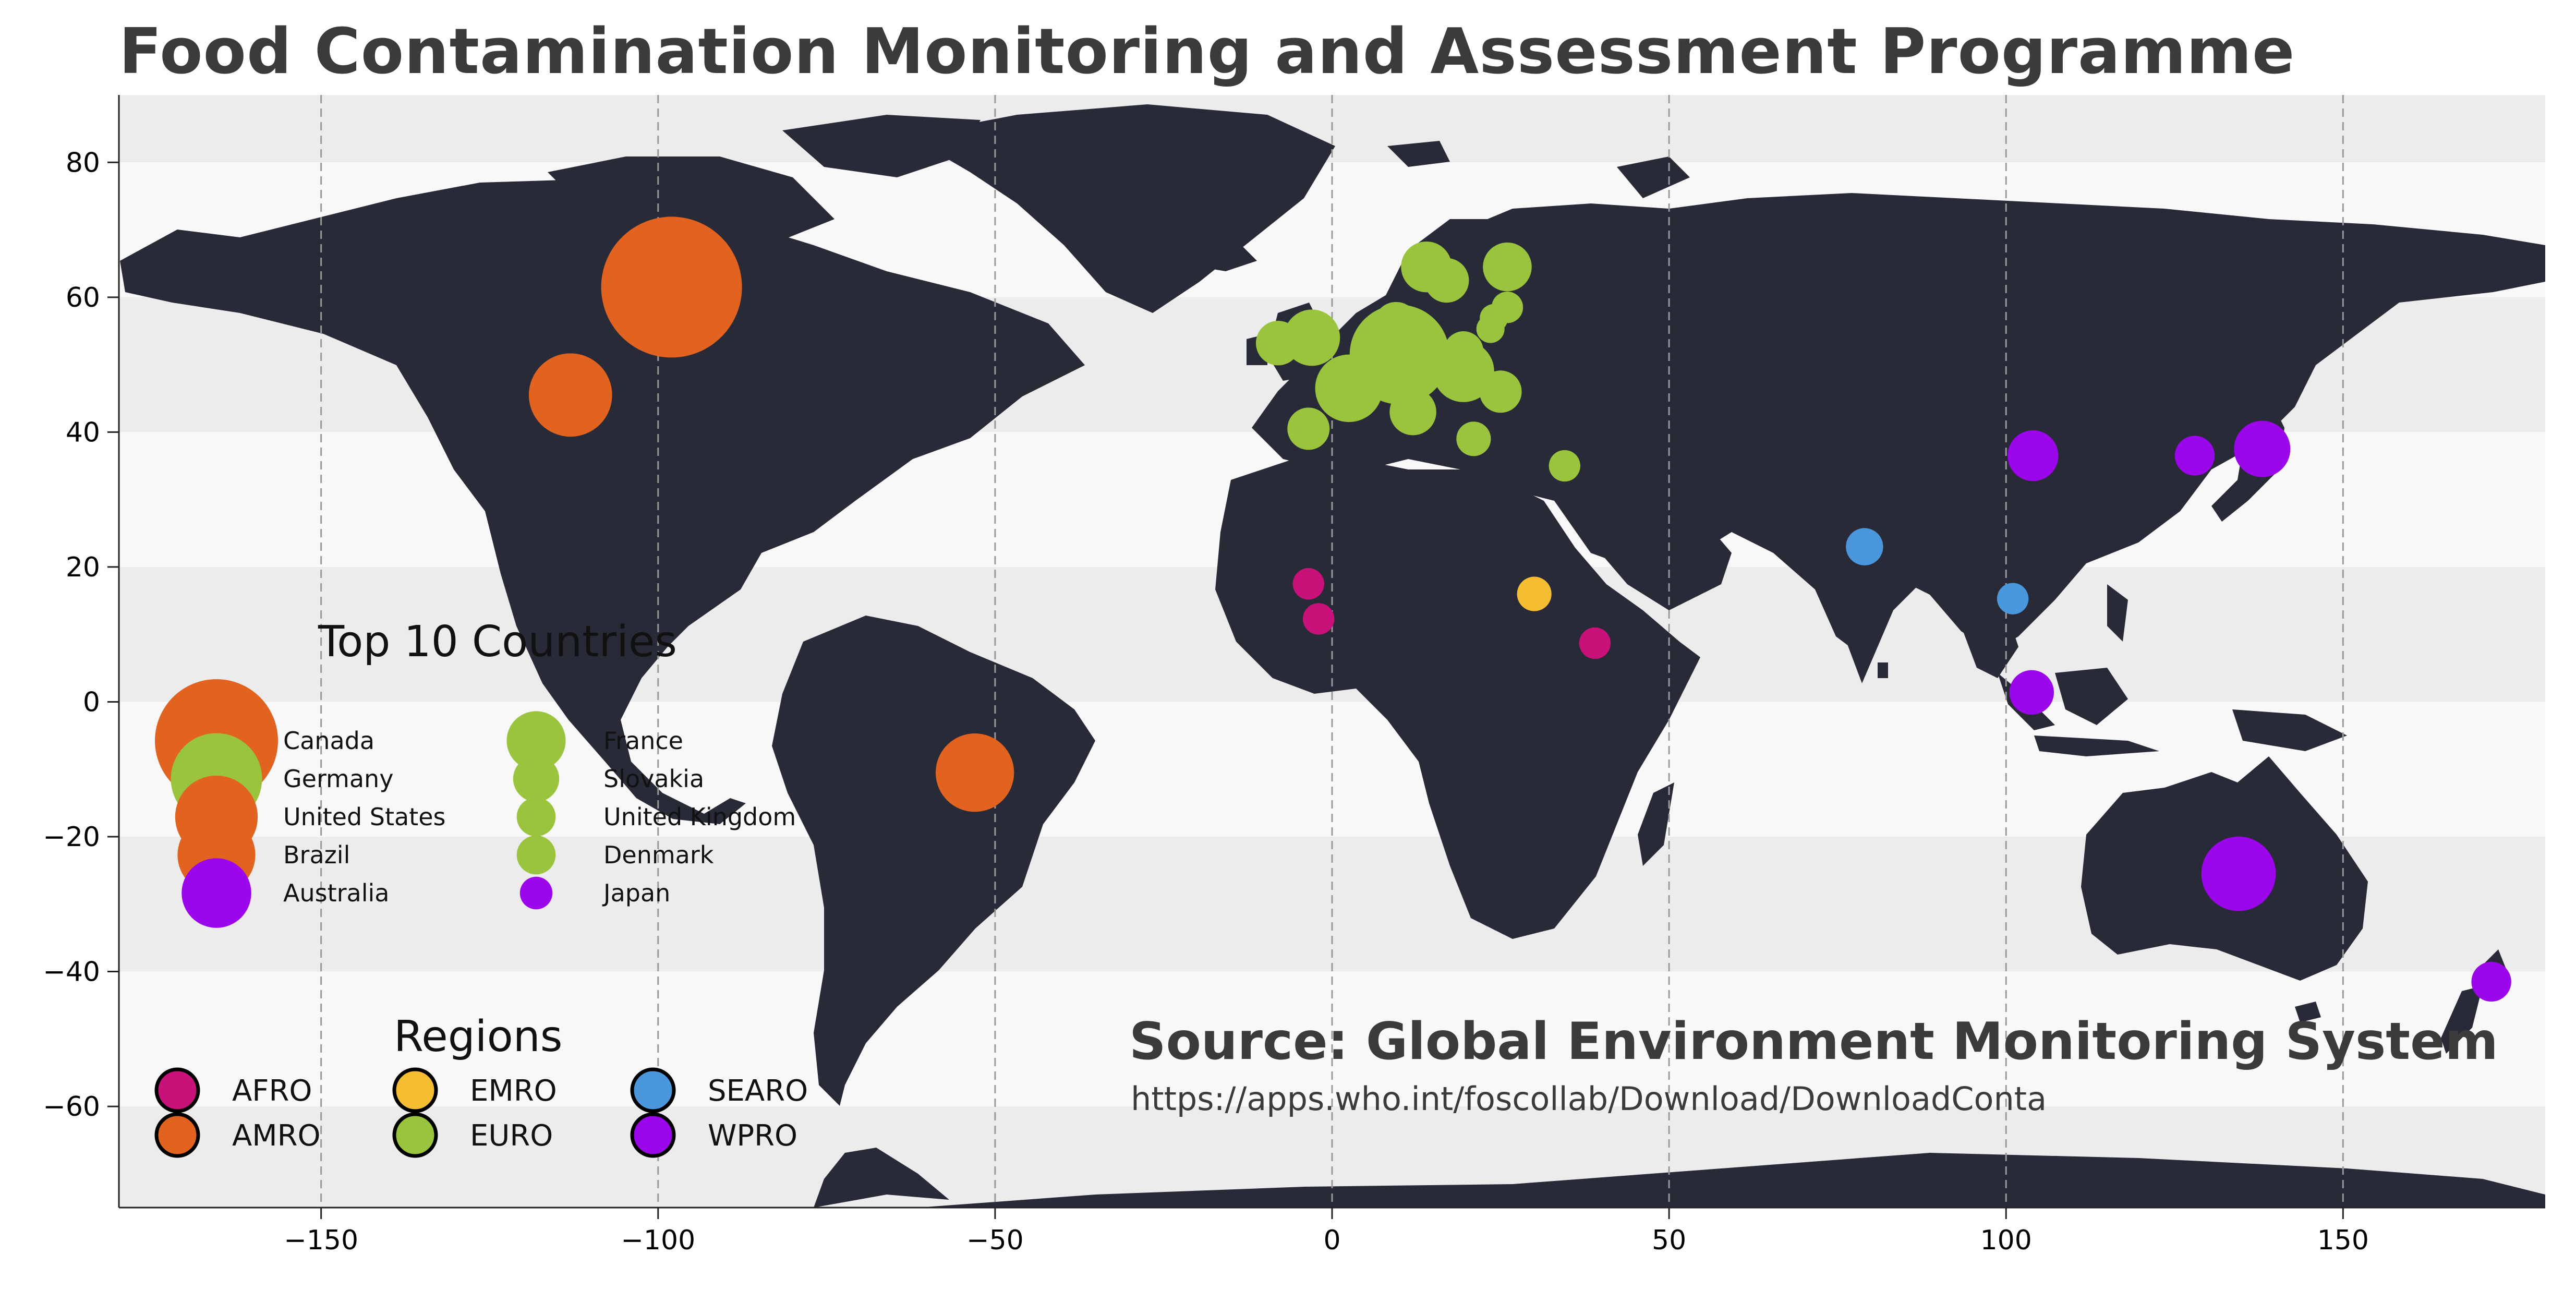 The image size is (2576, 1290). What do you see at coordinates (2343, 1240) in the screenshot?
I see `x-tick-label: 150` at bounding box center [2343, 1240].